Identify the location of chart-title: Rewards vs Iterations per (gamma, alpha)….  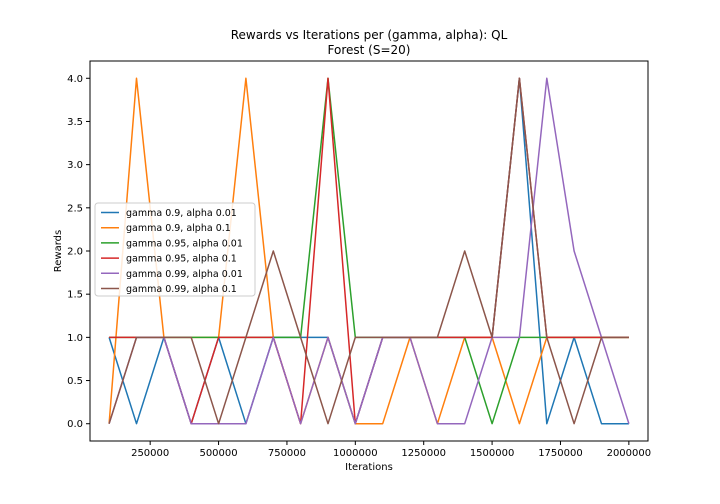
(369, 35).